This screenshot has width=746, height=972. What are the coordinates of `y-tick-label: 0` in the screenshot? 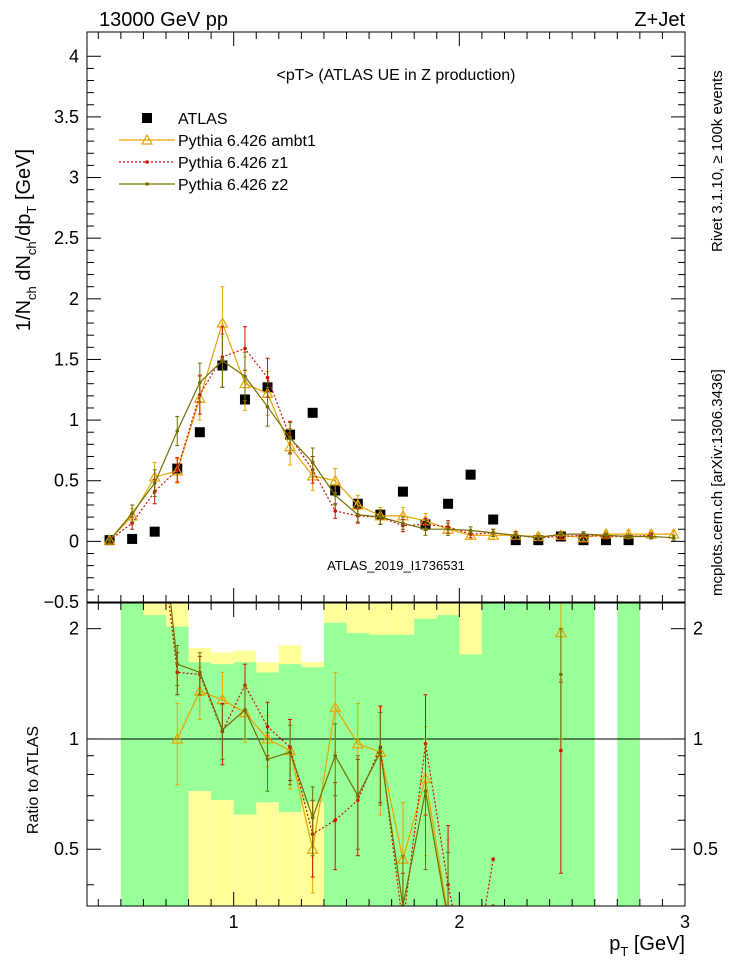 It's located at (74, 541).